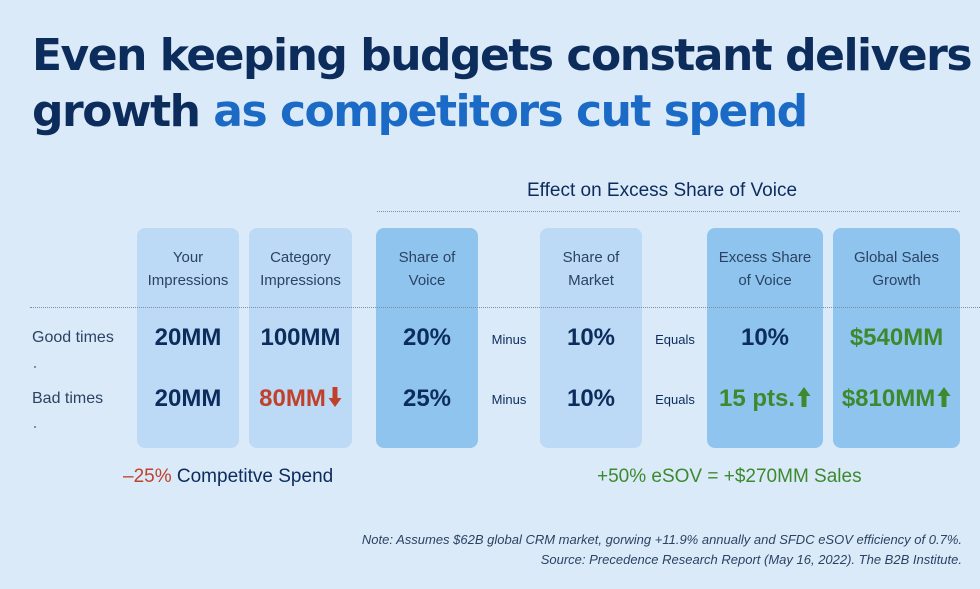  What do you see at coordinates (300, 269) in the screenshot?
I see `header-category-impressions: Category Impressions` at bounding box center [300, 269].